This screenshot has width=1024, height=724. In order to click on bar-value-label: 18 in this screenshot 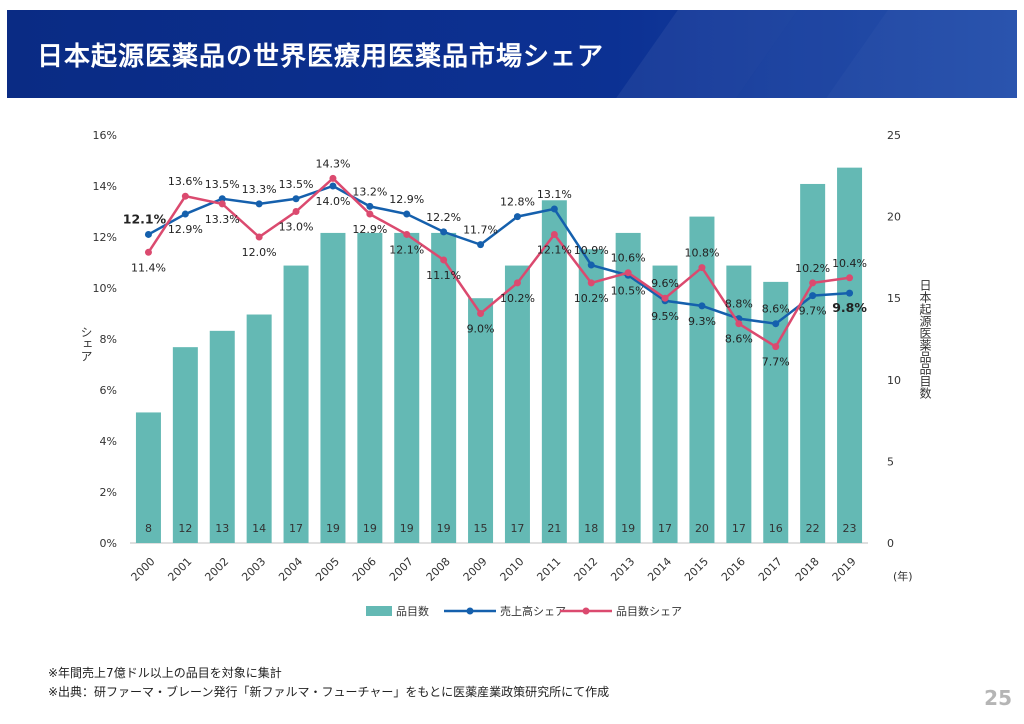, I will do `click(591, 528)`.